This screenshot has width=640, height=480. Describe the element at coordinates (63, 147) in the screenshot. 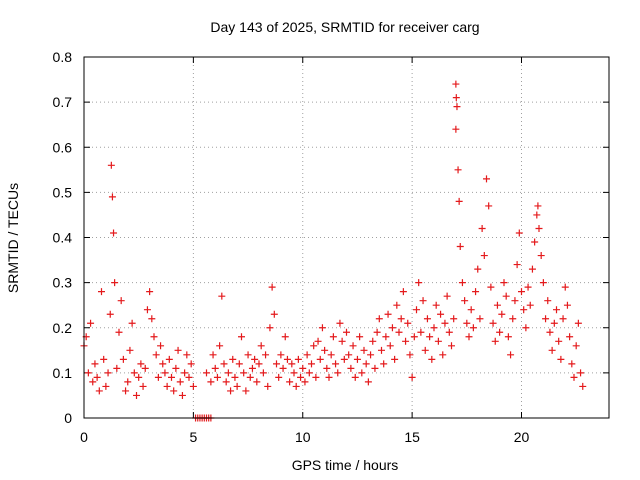

I see `y-tick-label: 0.6` at that location.